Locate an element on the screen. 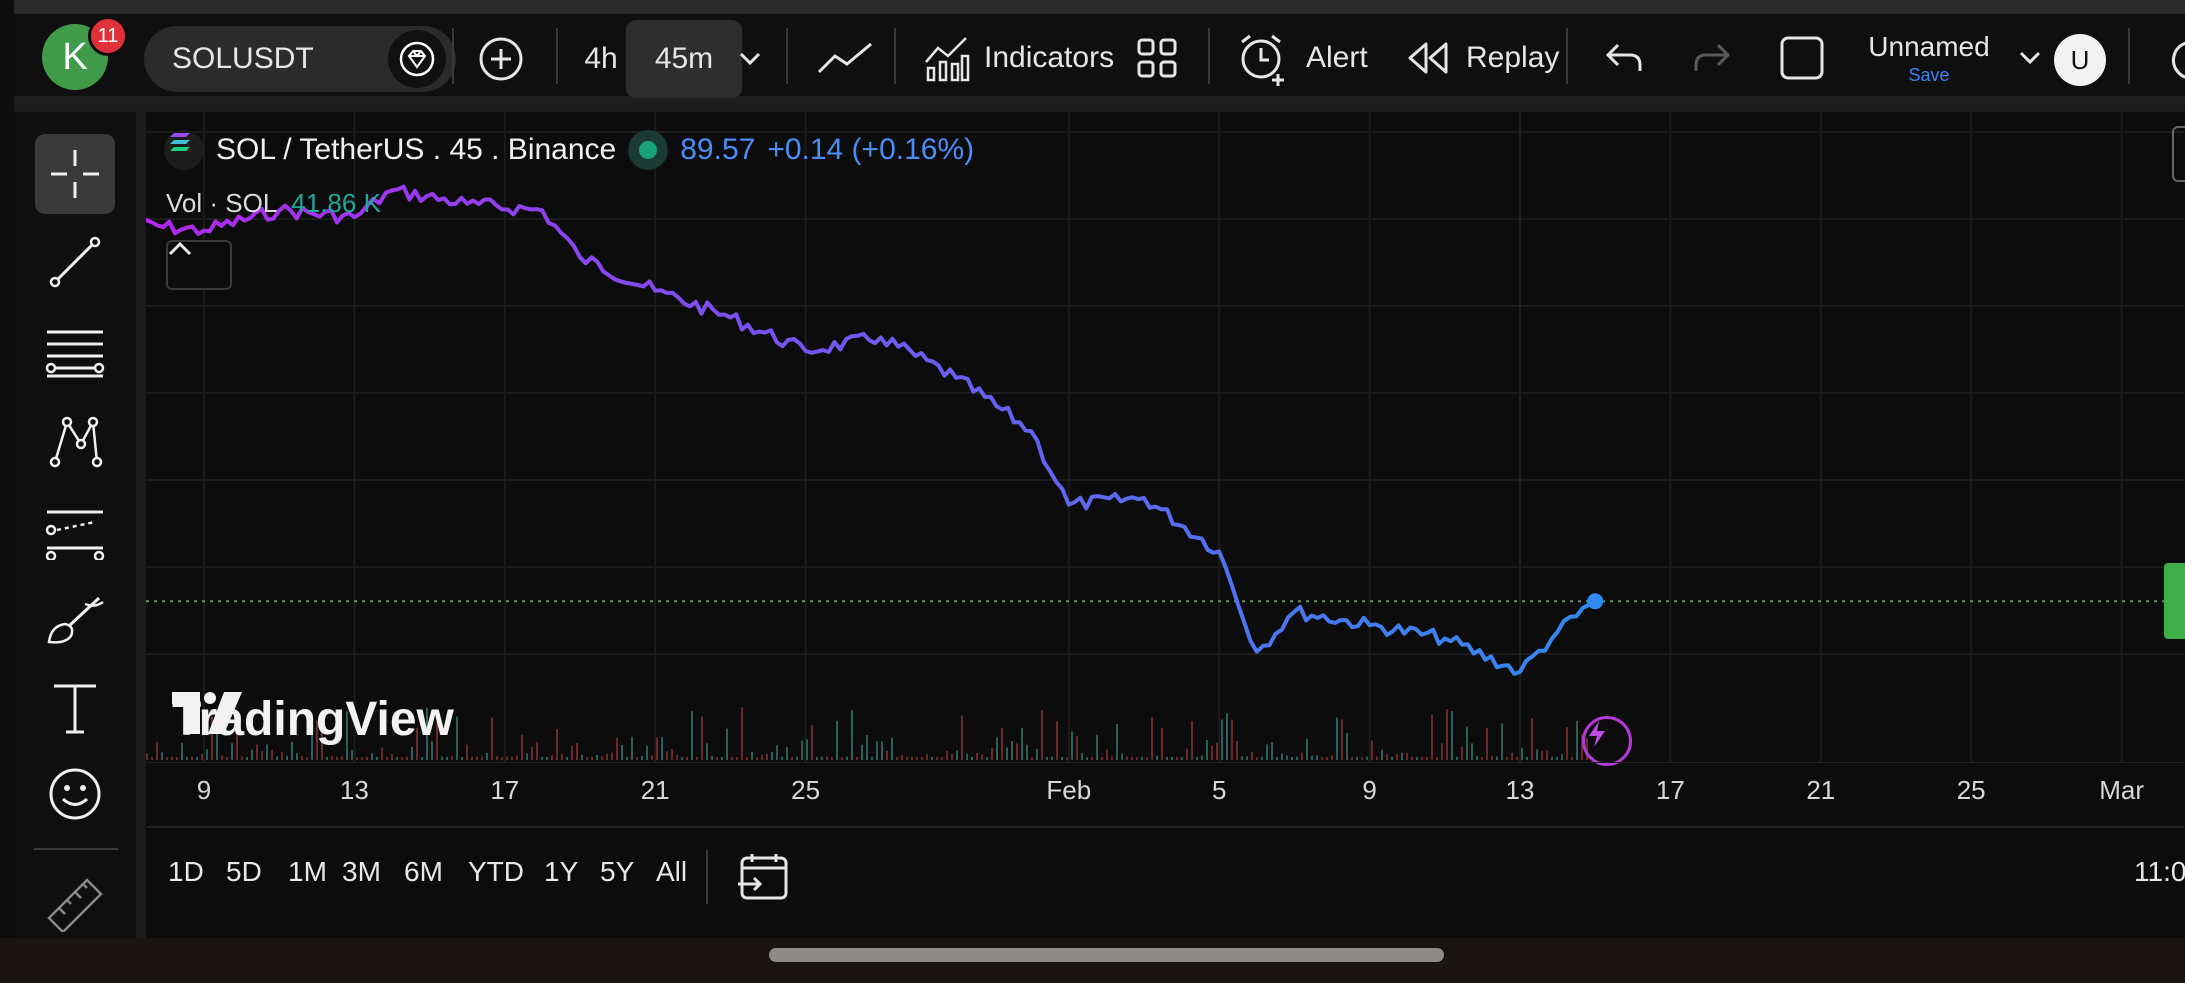 The width and height of the screenshot is (2185, 983). replay-button: Replay is located at coordinates (1512, 58).